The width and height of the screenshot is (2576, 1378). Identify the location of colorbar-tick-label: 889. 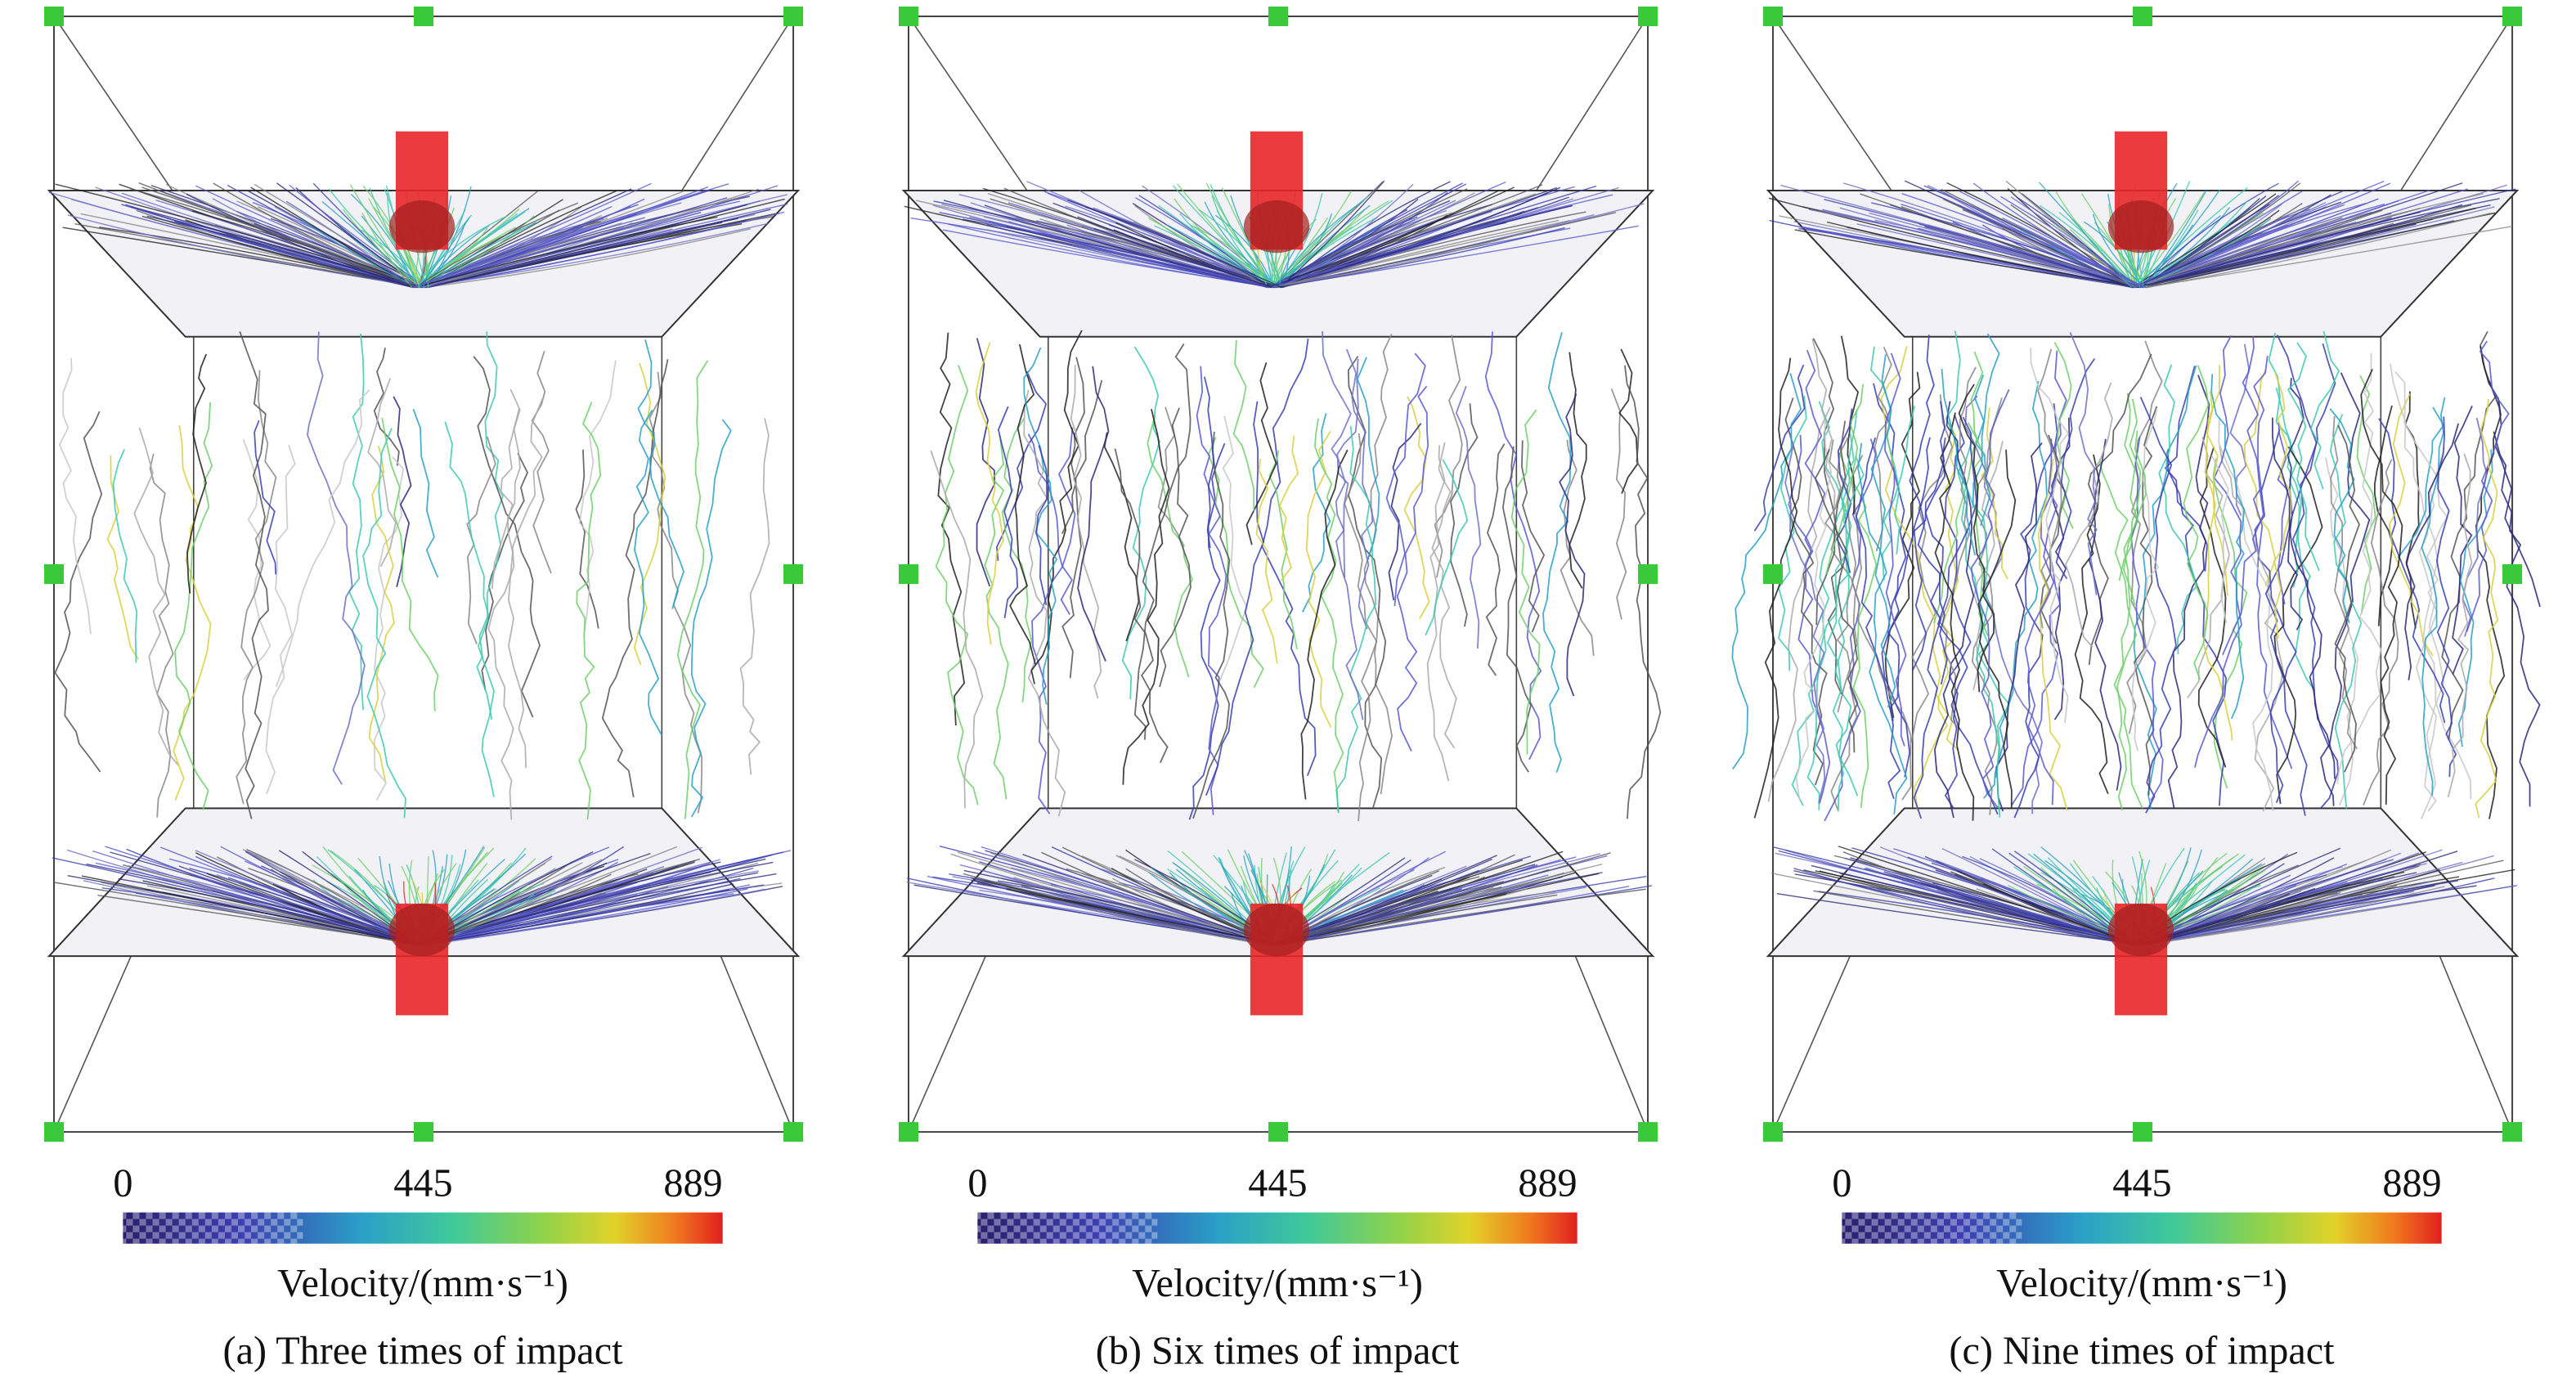
(1547, 1183).